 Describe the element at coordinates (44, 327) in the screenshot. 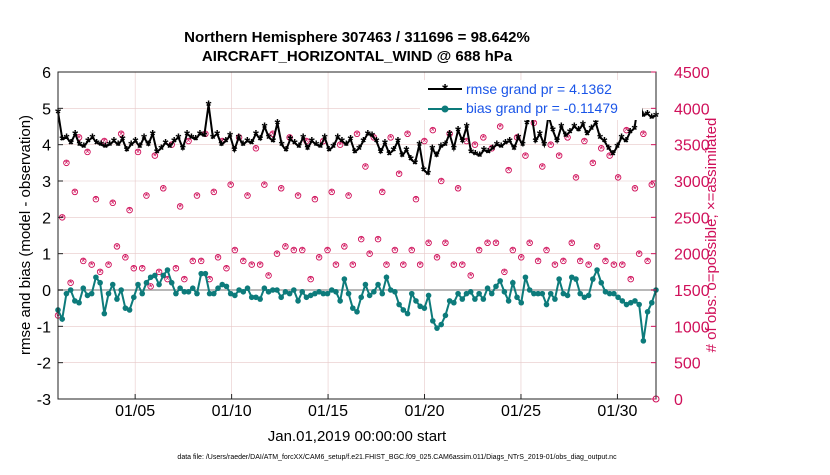

I see `y-left-tick-label: -1` at that location.